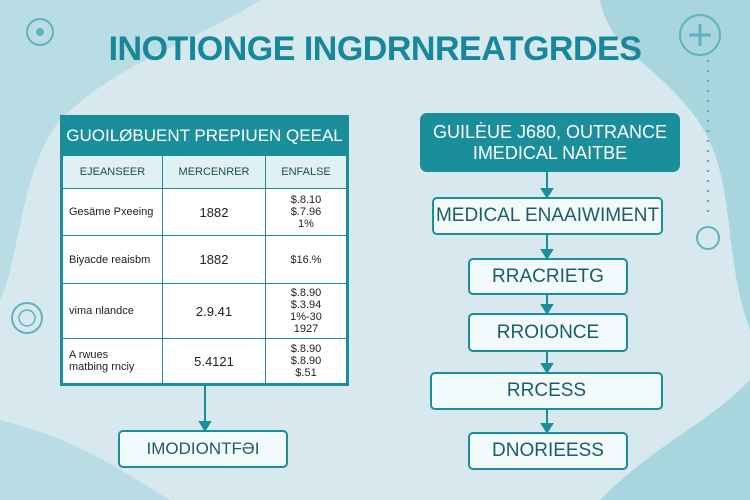 The width and height of the screenshot is (750, 500). What do you see at coordinates (550, 152) in the screenshot?
I see `flow-header-line: IMEDICAL NAITBE` at bounding box center [550, 152].